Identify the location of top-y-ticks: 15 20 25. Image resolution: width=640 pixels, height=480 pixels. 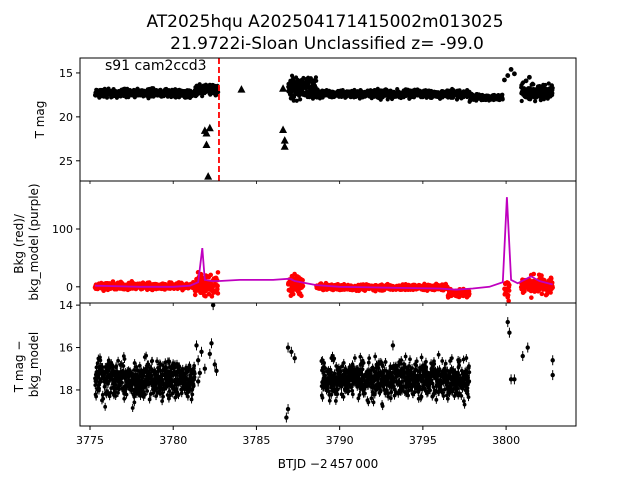
(69, 117).